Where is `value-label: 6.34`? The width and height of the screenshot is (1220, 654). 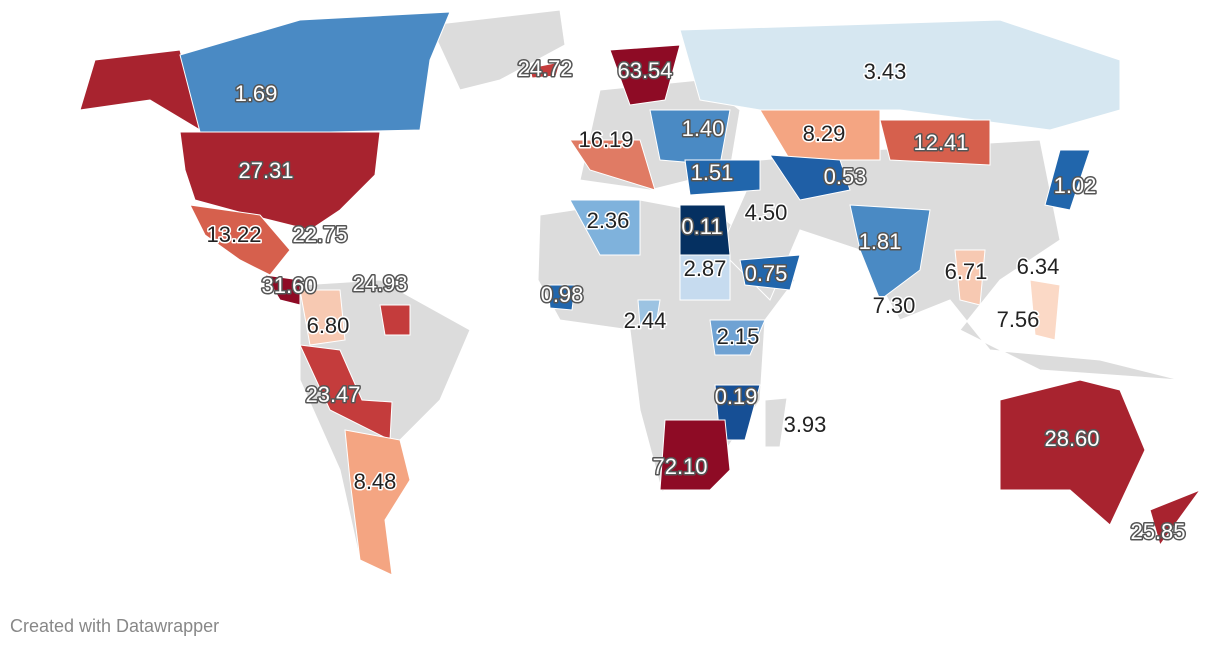
value-label: 6.34 is located at coordinates (1038, 266).